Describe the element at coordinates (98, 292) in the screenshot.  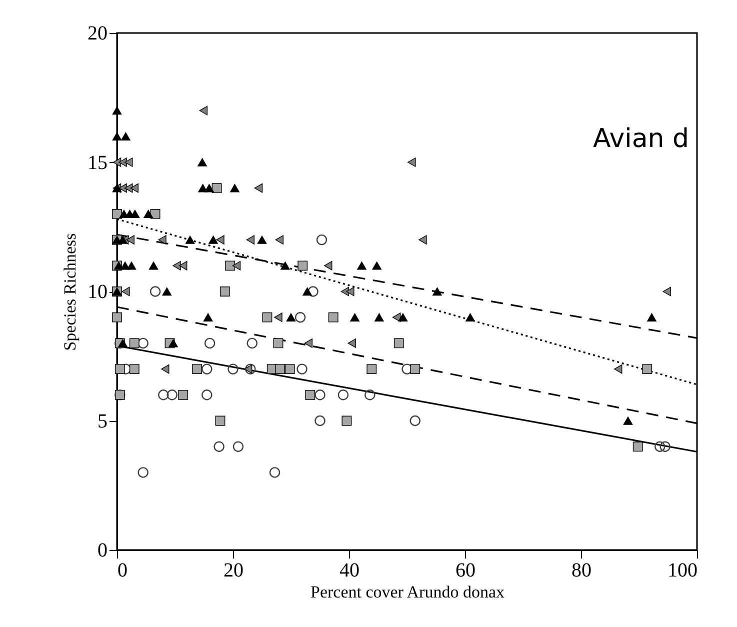
I see `y-tick-label: 10` at that location.